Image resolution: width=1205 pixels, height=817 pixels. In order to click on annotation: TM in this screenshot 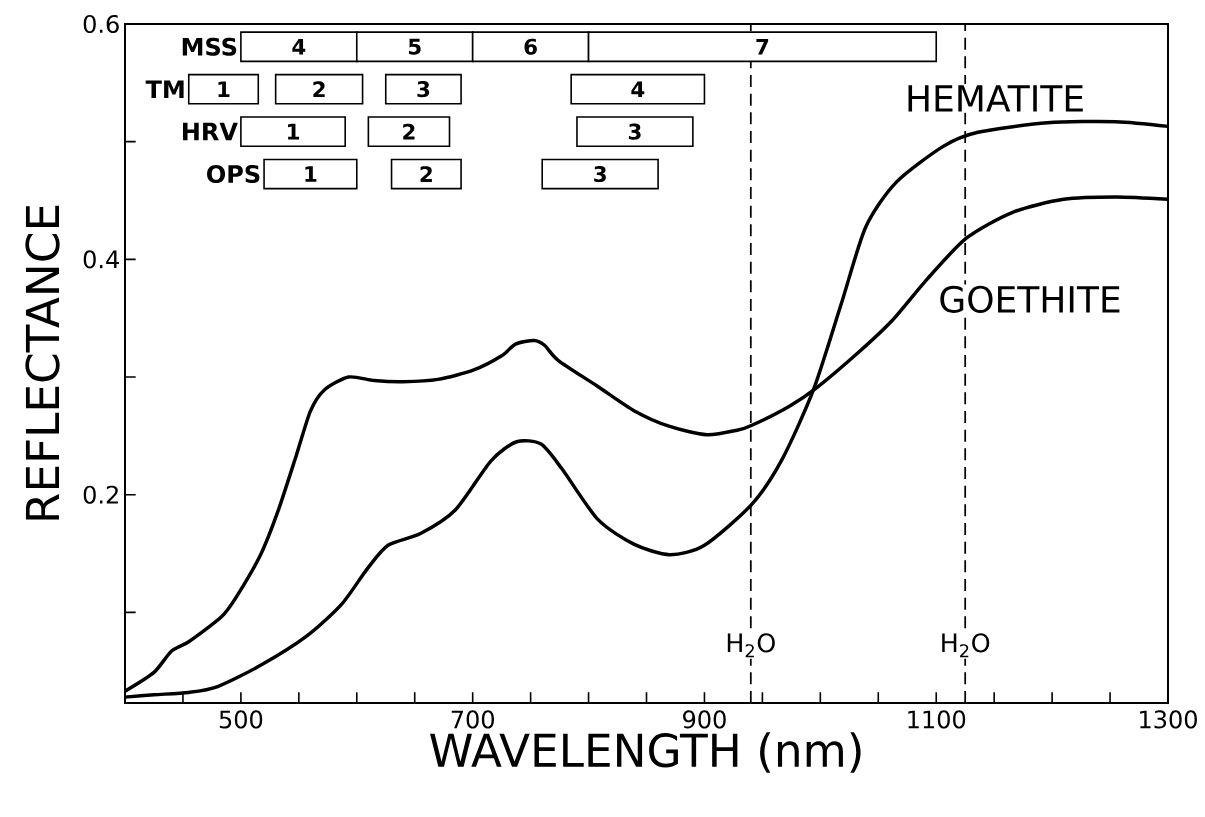, I will do `click(164, 89)`.